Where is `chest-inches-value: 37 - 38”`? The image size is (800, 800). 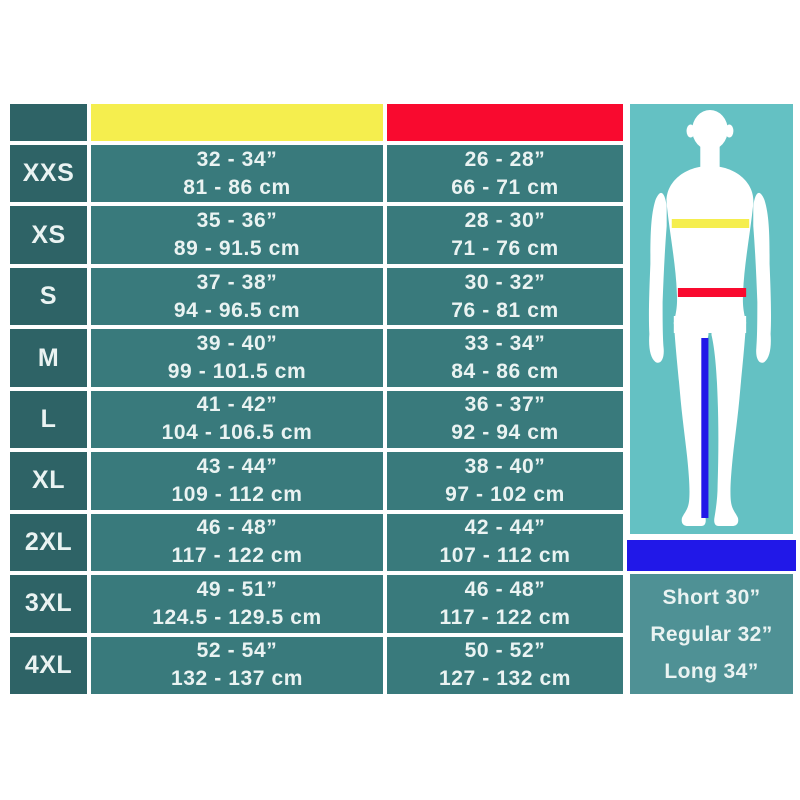 chest-inches-value: 37 - 38” is located at coordinates (237, 282).